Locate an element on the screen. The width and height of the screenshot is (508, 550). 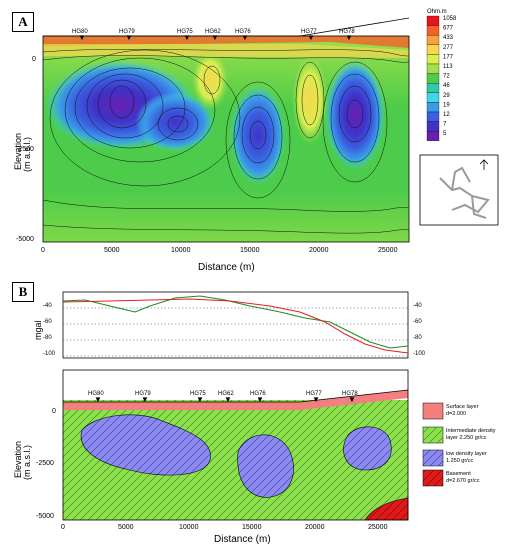
legend-sublabel: d=2.670 gr/cc is located at coordinates (463, 481).